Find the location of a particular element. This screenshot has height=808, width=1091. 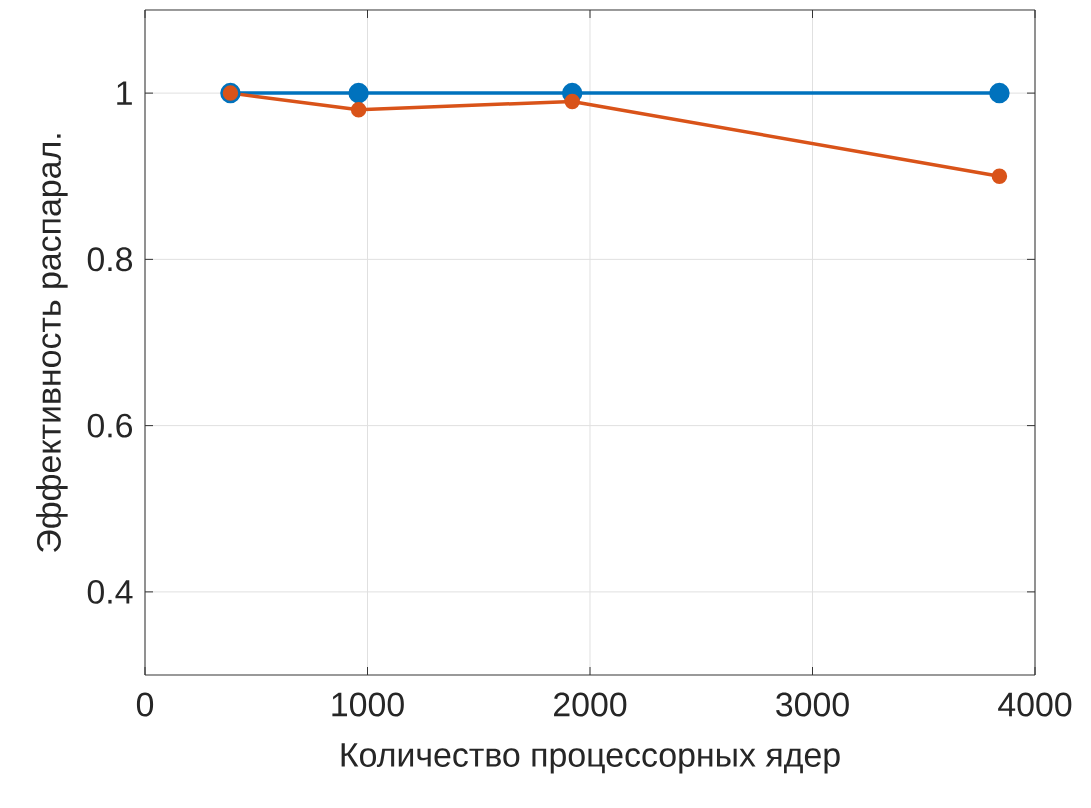

x-tick-label: 3000 is located at coordinates (812, 704).